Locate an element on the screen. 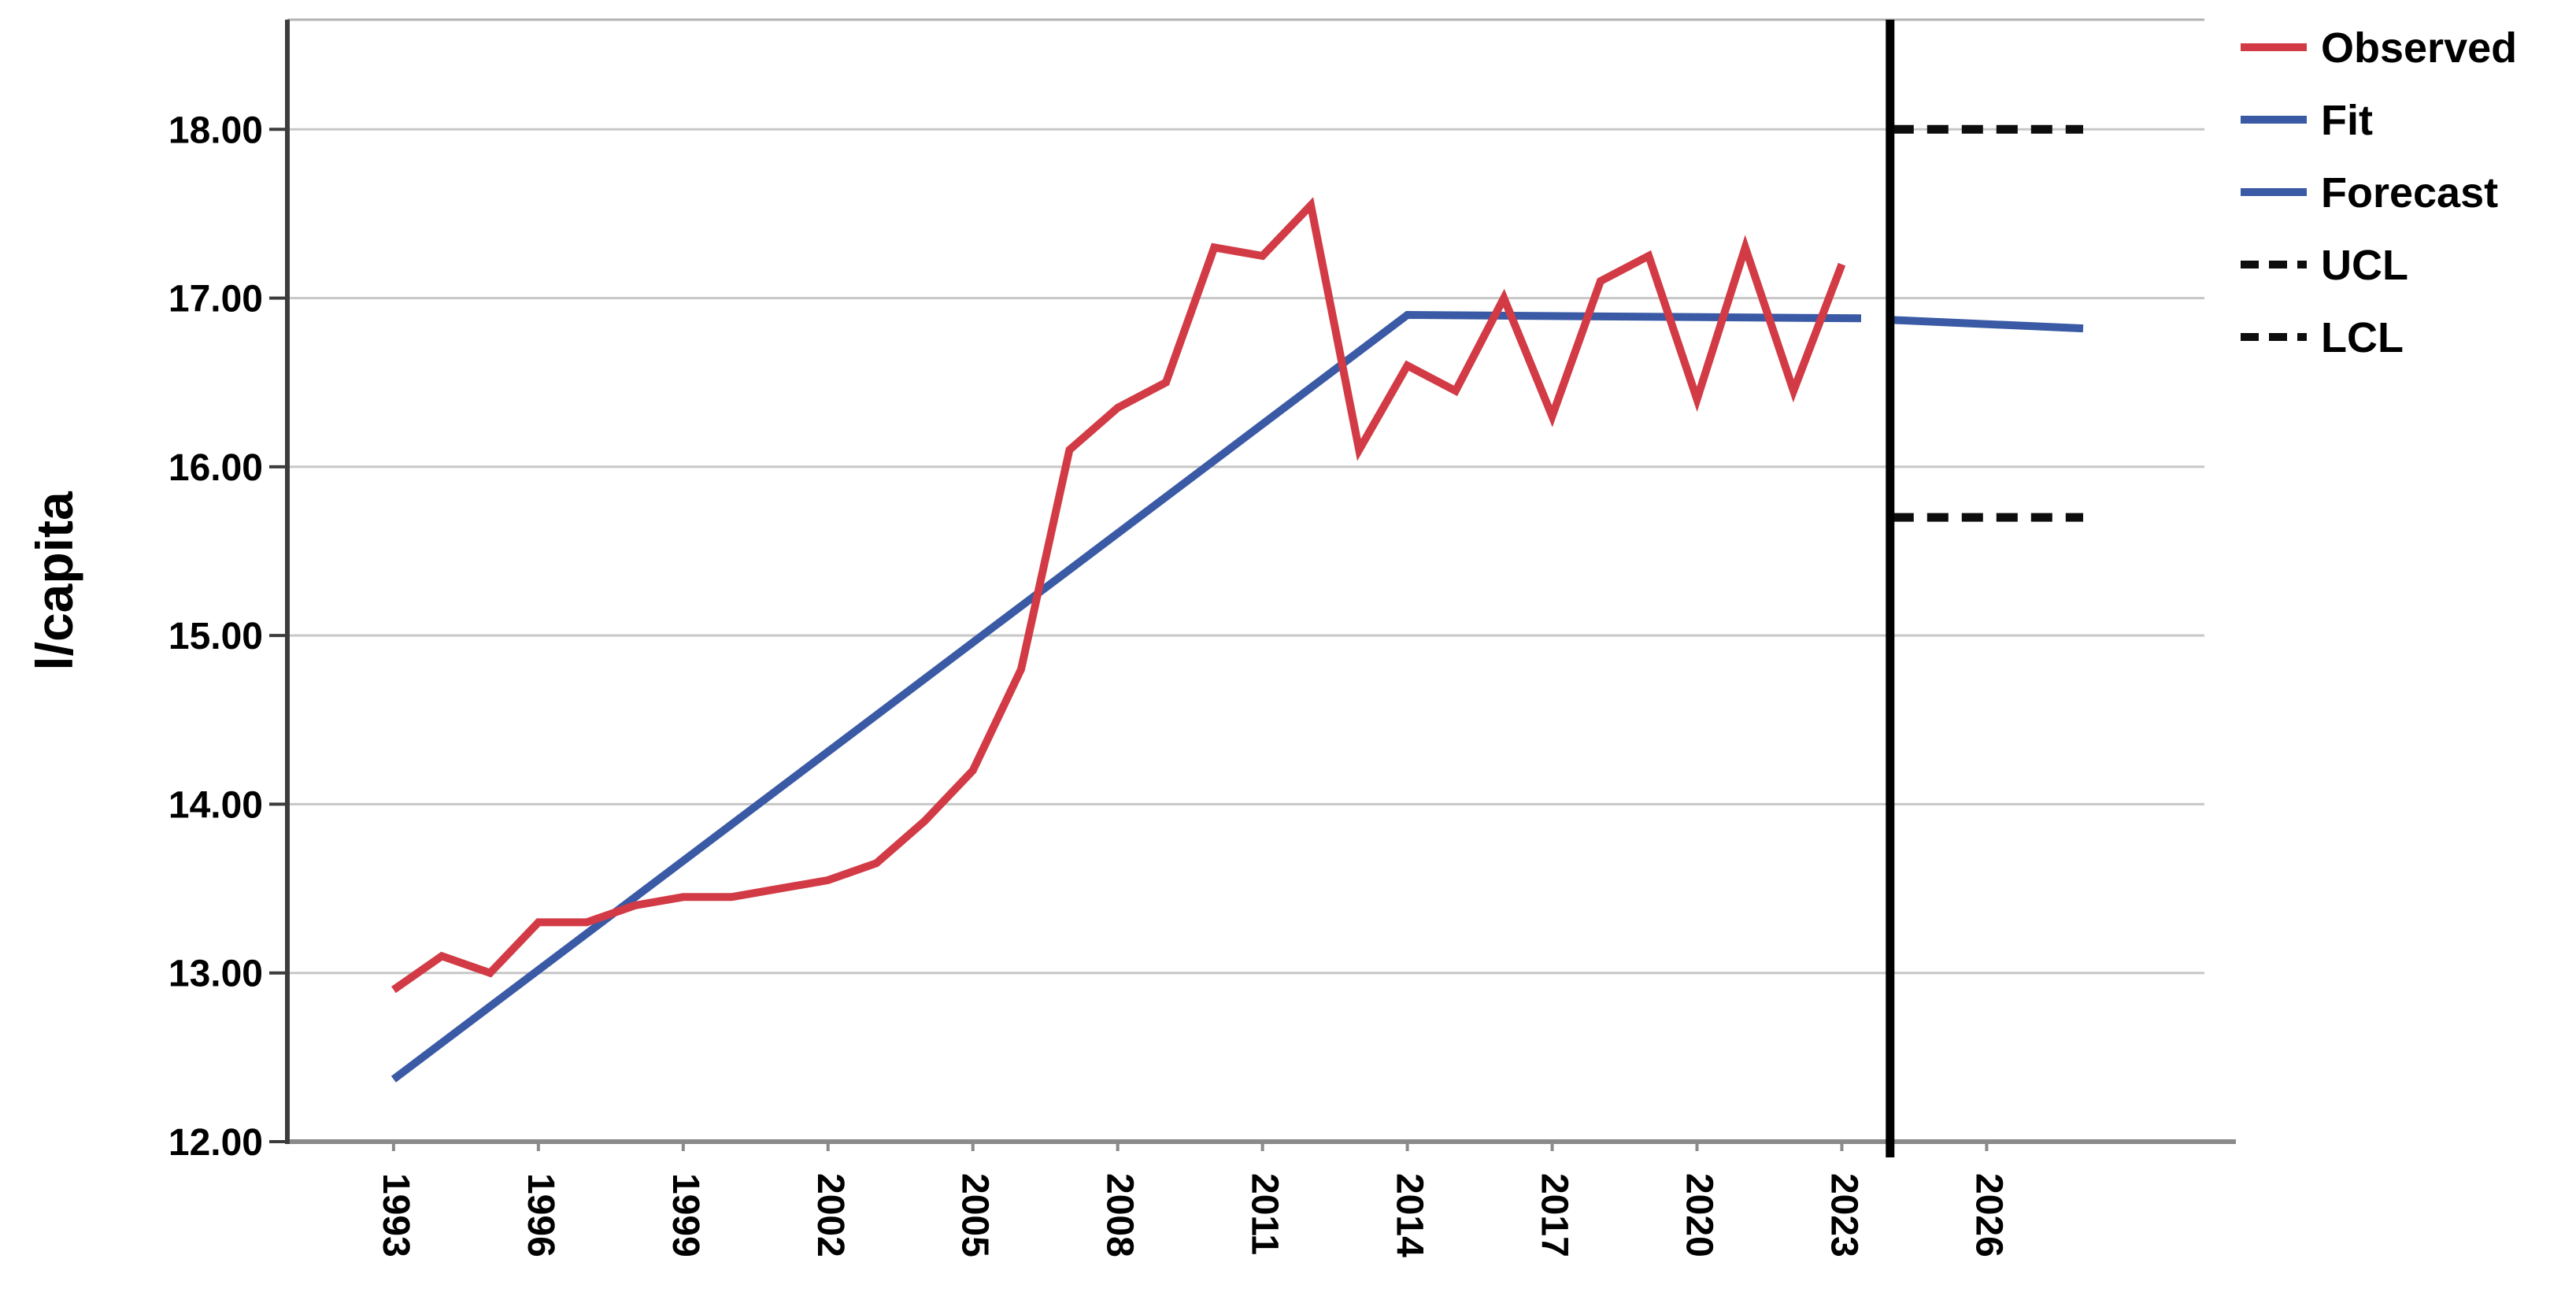 This screenshot has height=1307, width=2576. x-tick-label-2017: 2017 is located at coordinates (1554, 1215).